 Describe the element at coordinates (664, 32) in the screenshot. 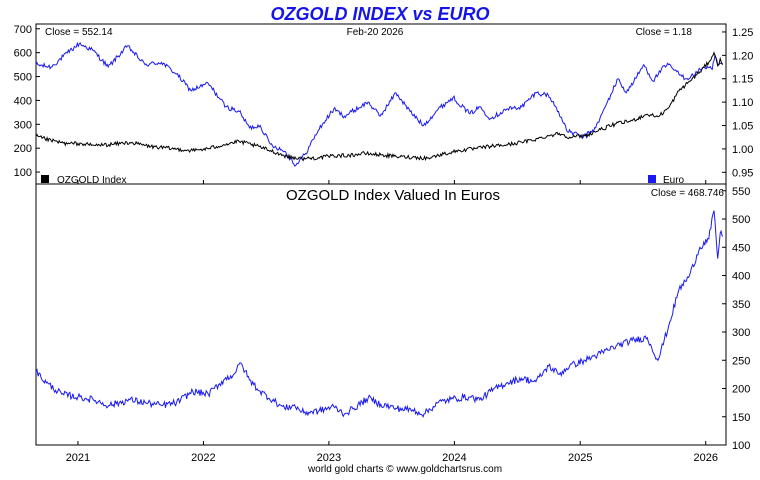

I see `top-close-right: Close = 1.18` at that location.